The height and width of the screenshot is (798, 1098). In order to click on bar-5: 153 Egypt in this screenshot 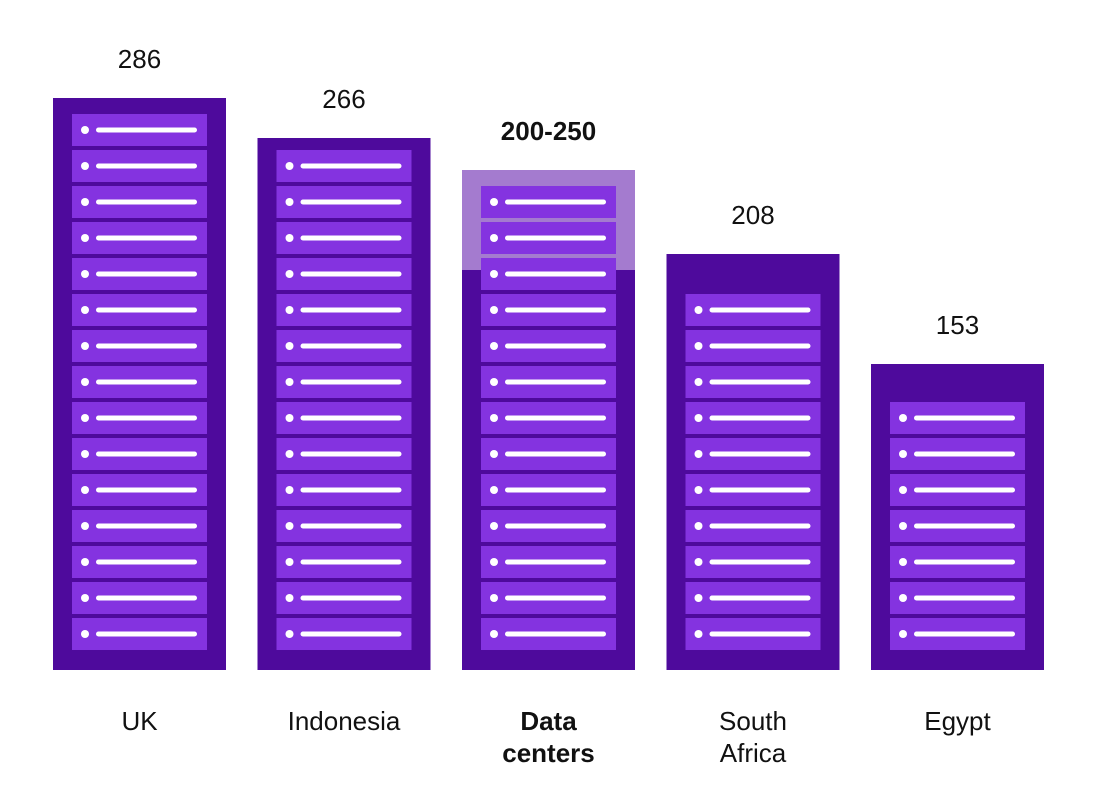, I will do `click(957, 523)`.